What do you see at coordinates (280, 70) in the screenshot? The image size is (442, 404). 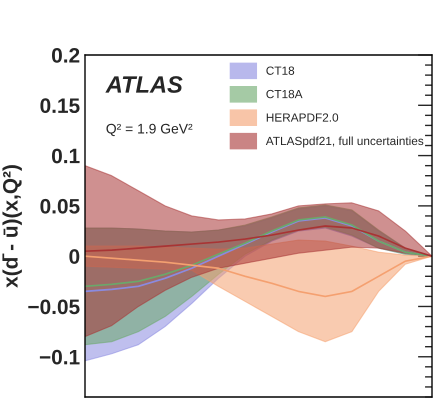 I see `legend-label: CT18` at bounding box center [280, 70].